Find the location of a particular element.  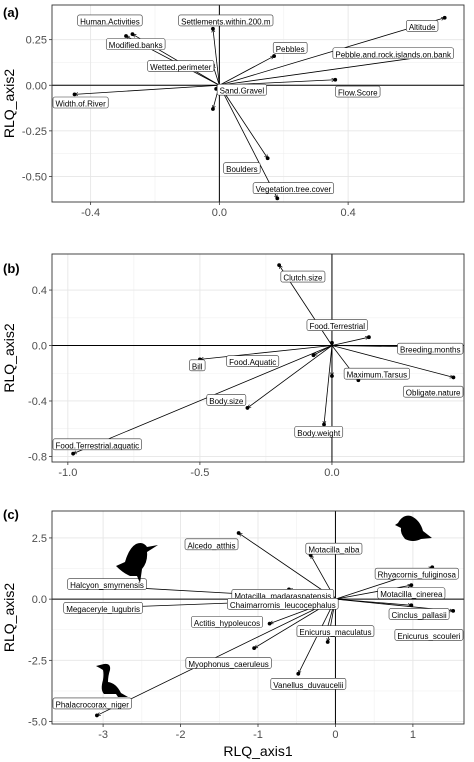

point-label-text: Obligate.nature is located at coordinates (433, 393).